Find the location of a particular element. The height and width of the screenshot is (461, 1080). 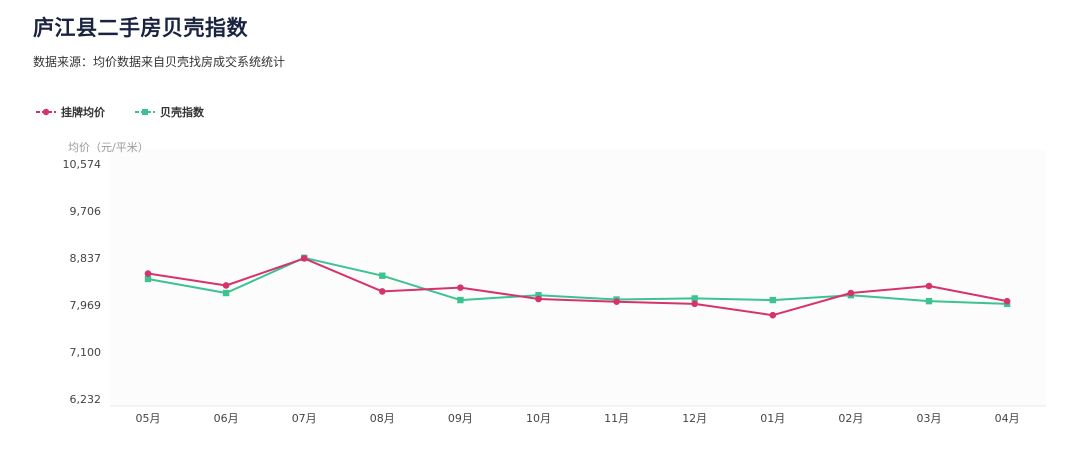

y-tick-label: 10,574 is located at coordinates (82, 164).